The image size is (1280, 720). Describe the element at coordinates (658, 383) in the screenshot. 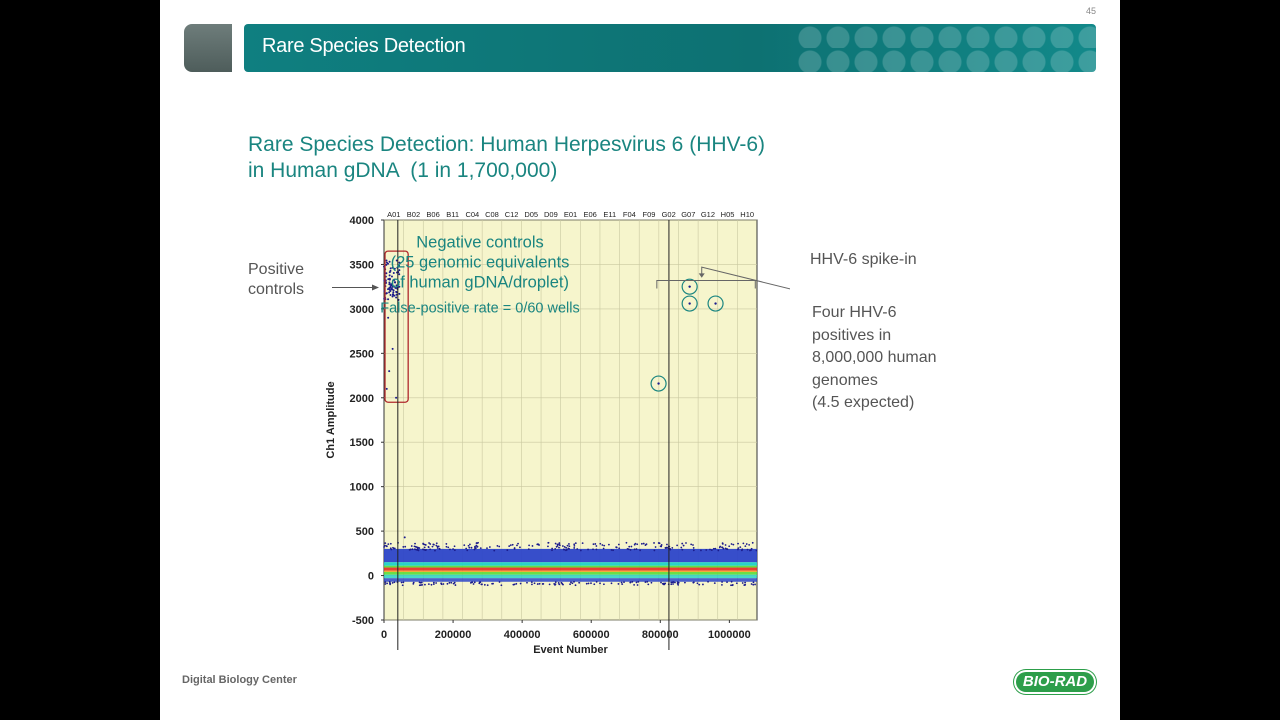

I see `highlight-circle` at that location.